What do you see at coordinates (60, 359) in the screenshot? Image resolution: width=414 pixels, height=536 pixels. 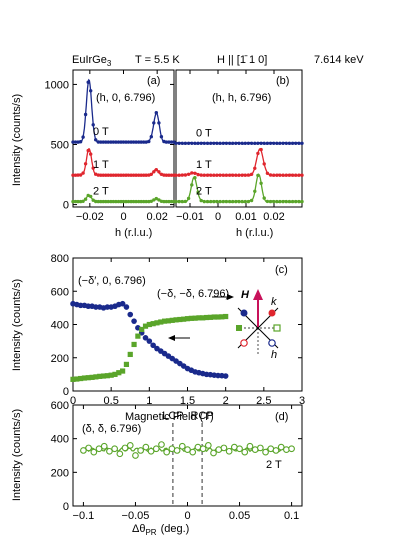 I see `y-tick-label: 200` at bounding box center [60, 359].